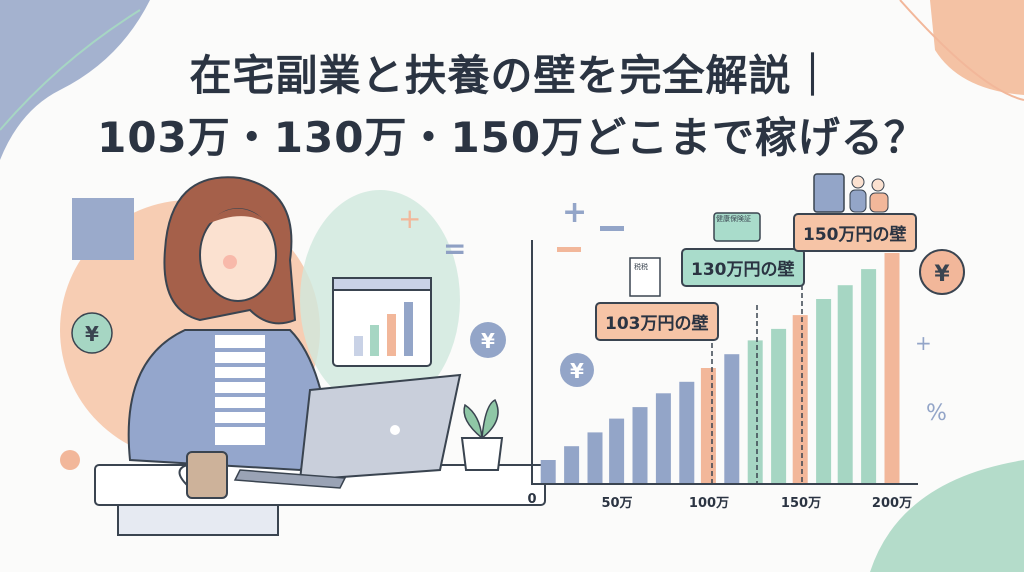  What do you see at coordinates (238, 255) in the screenshot?
I see `woman-face` at bounding box center [238, 255].